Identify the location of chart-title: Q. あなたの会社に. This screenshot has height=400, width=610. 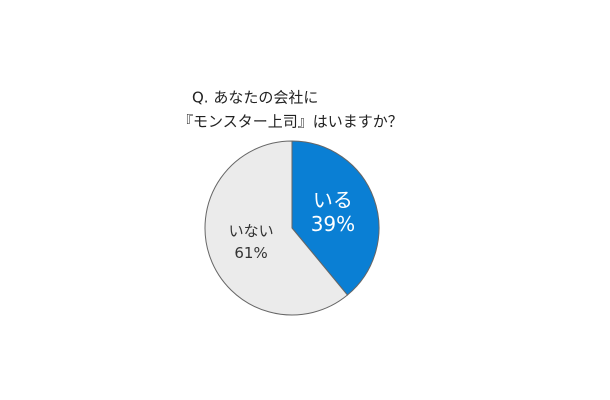
(255, 98).